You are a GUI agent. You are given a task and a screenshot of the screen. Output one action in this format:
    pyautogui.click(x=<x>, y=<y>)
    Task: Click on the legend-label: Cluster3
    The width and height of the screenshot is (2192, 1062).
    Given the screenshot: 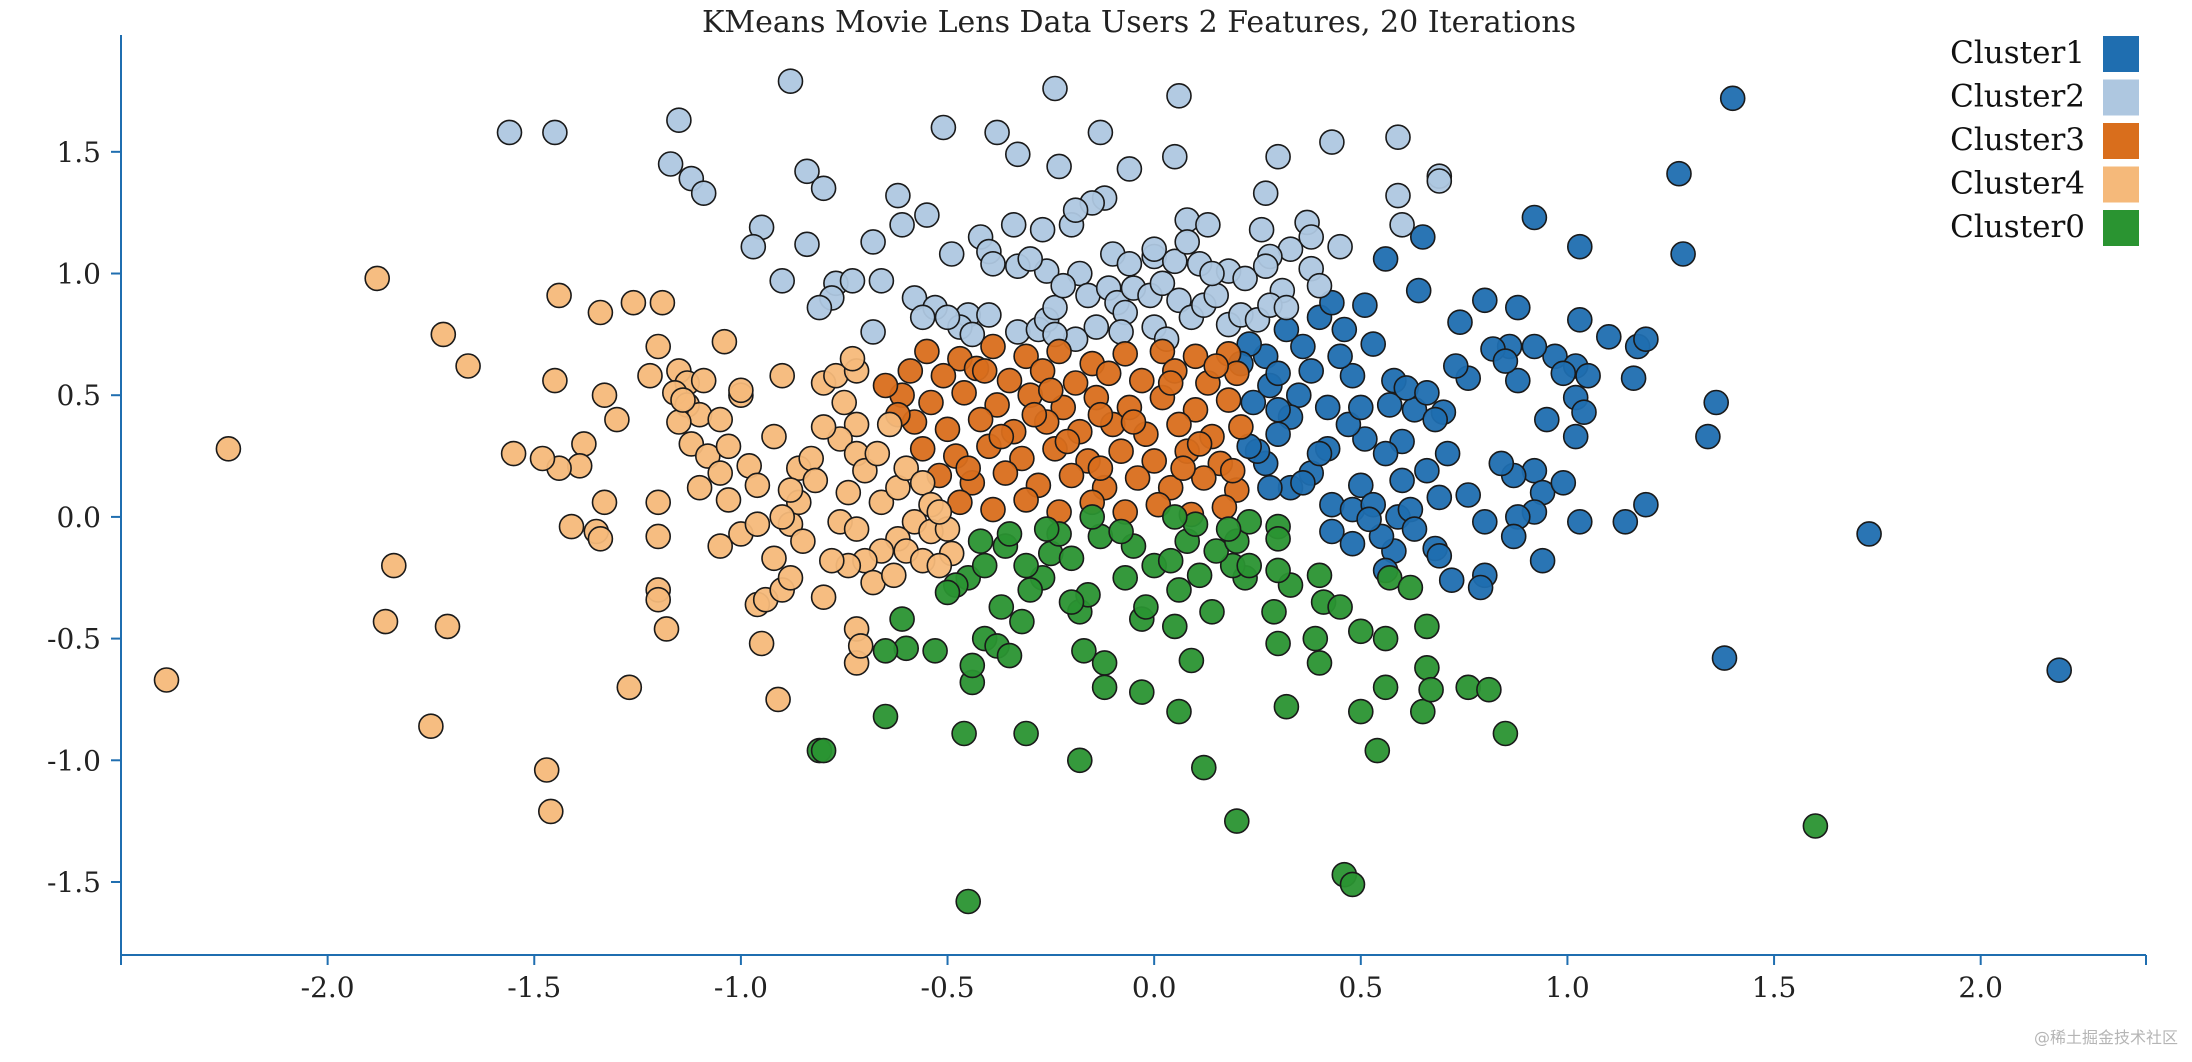 What is the action you would take?
    pyautogui.click(x=2017, y=140)
    